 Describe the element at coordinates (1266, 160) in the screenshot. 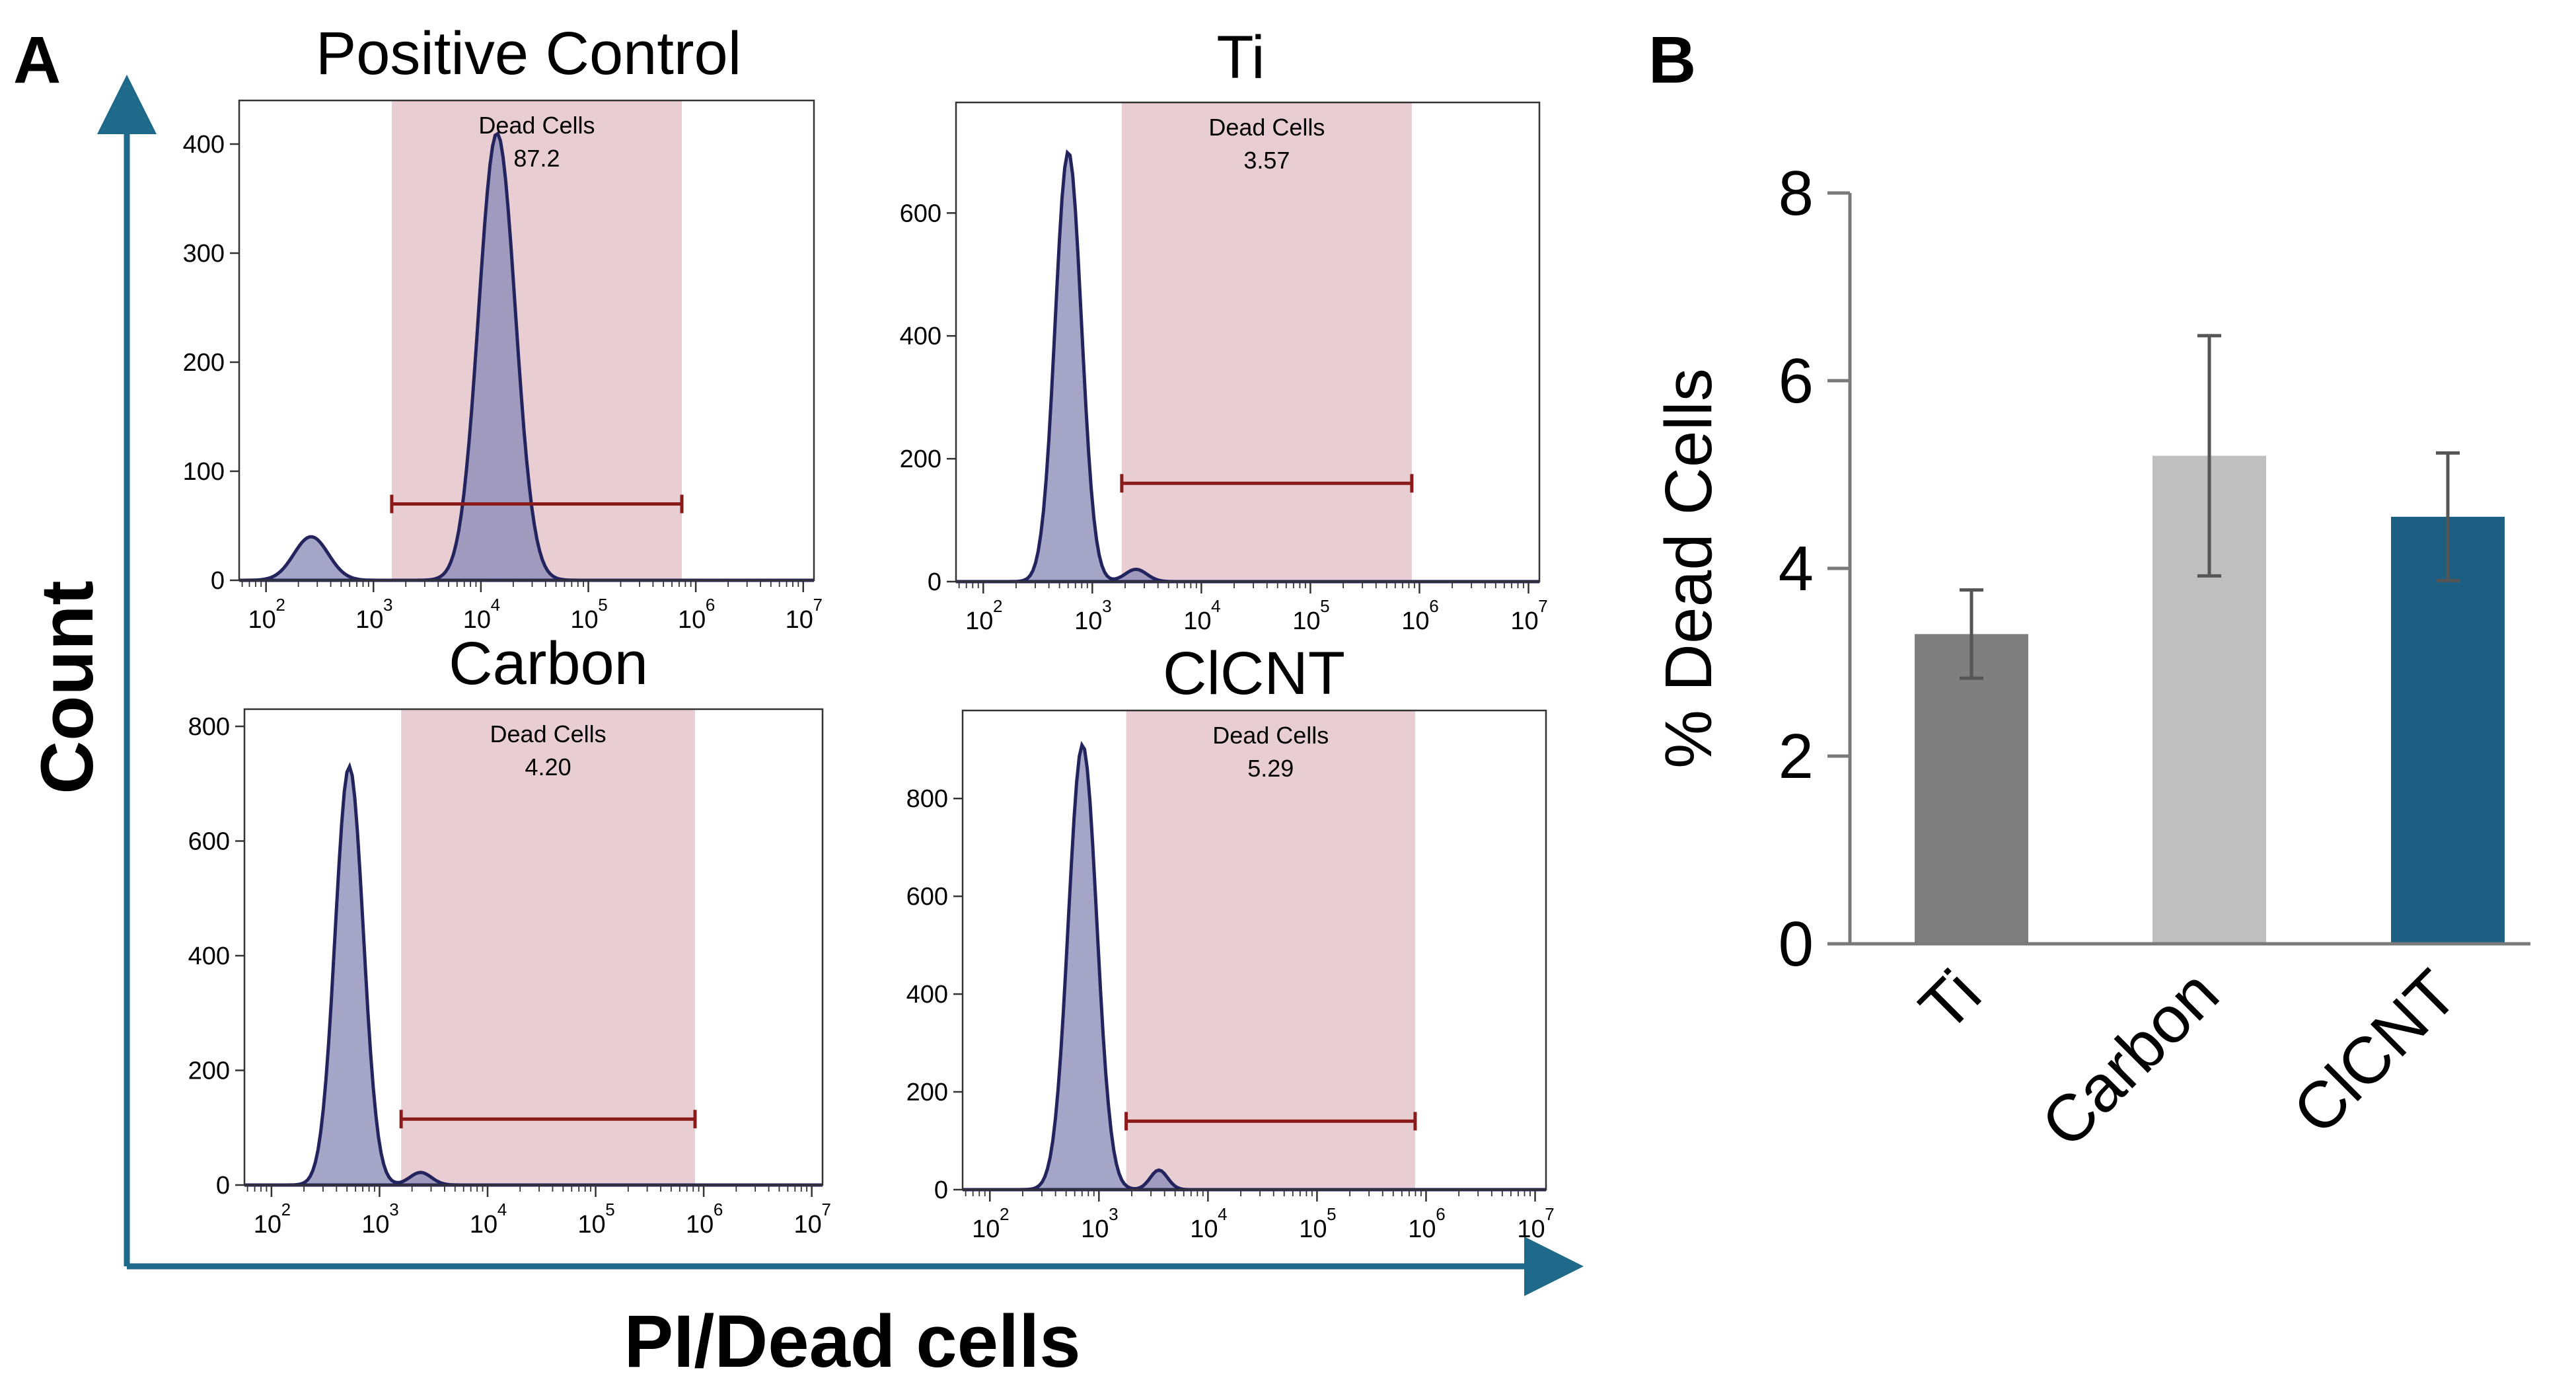

I see `gate-value: 3.57` at that location.